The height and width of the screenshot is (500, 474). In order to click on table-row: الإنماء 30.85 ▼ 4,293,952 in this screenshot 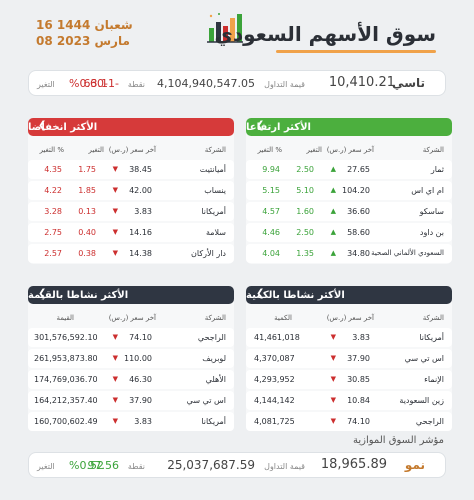, I will do `click(349, 379)`.